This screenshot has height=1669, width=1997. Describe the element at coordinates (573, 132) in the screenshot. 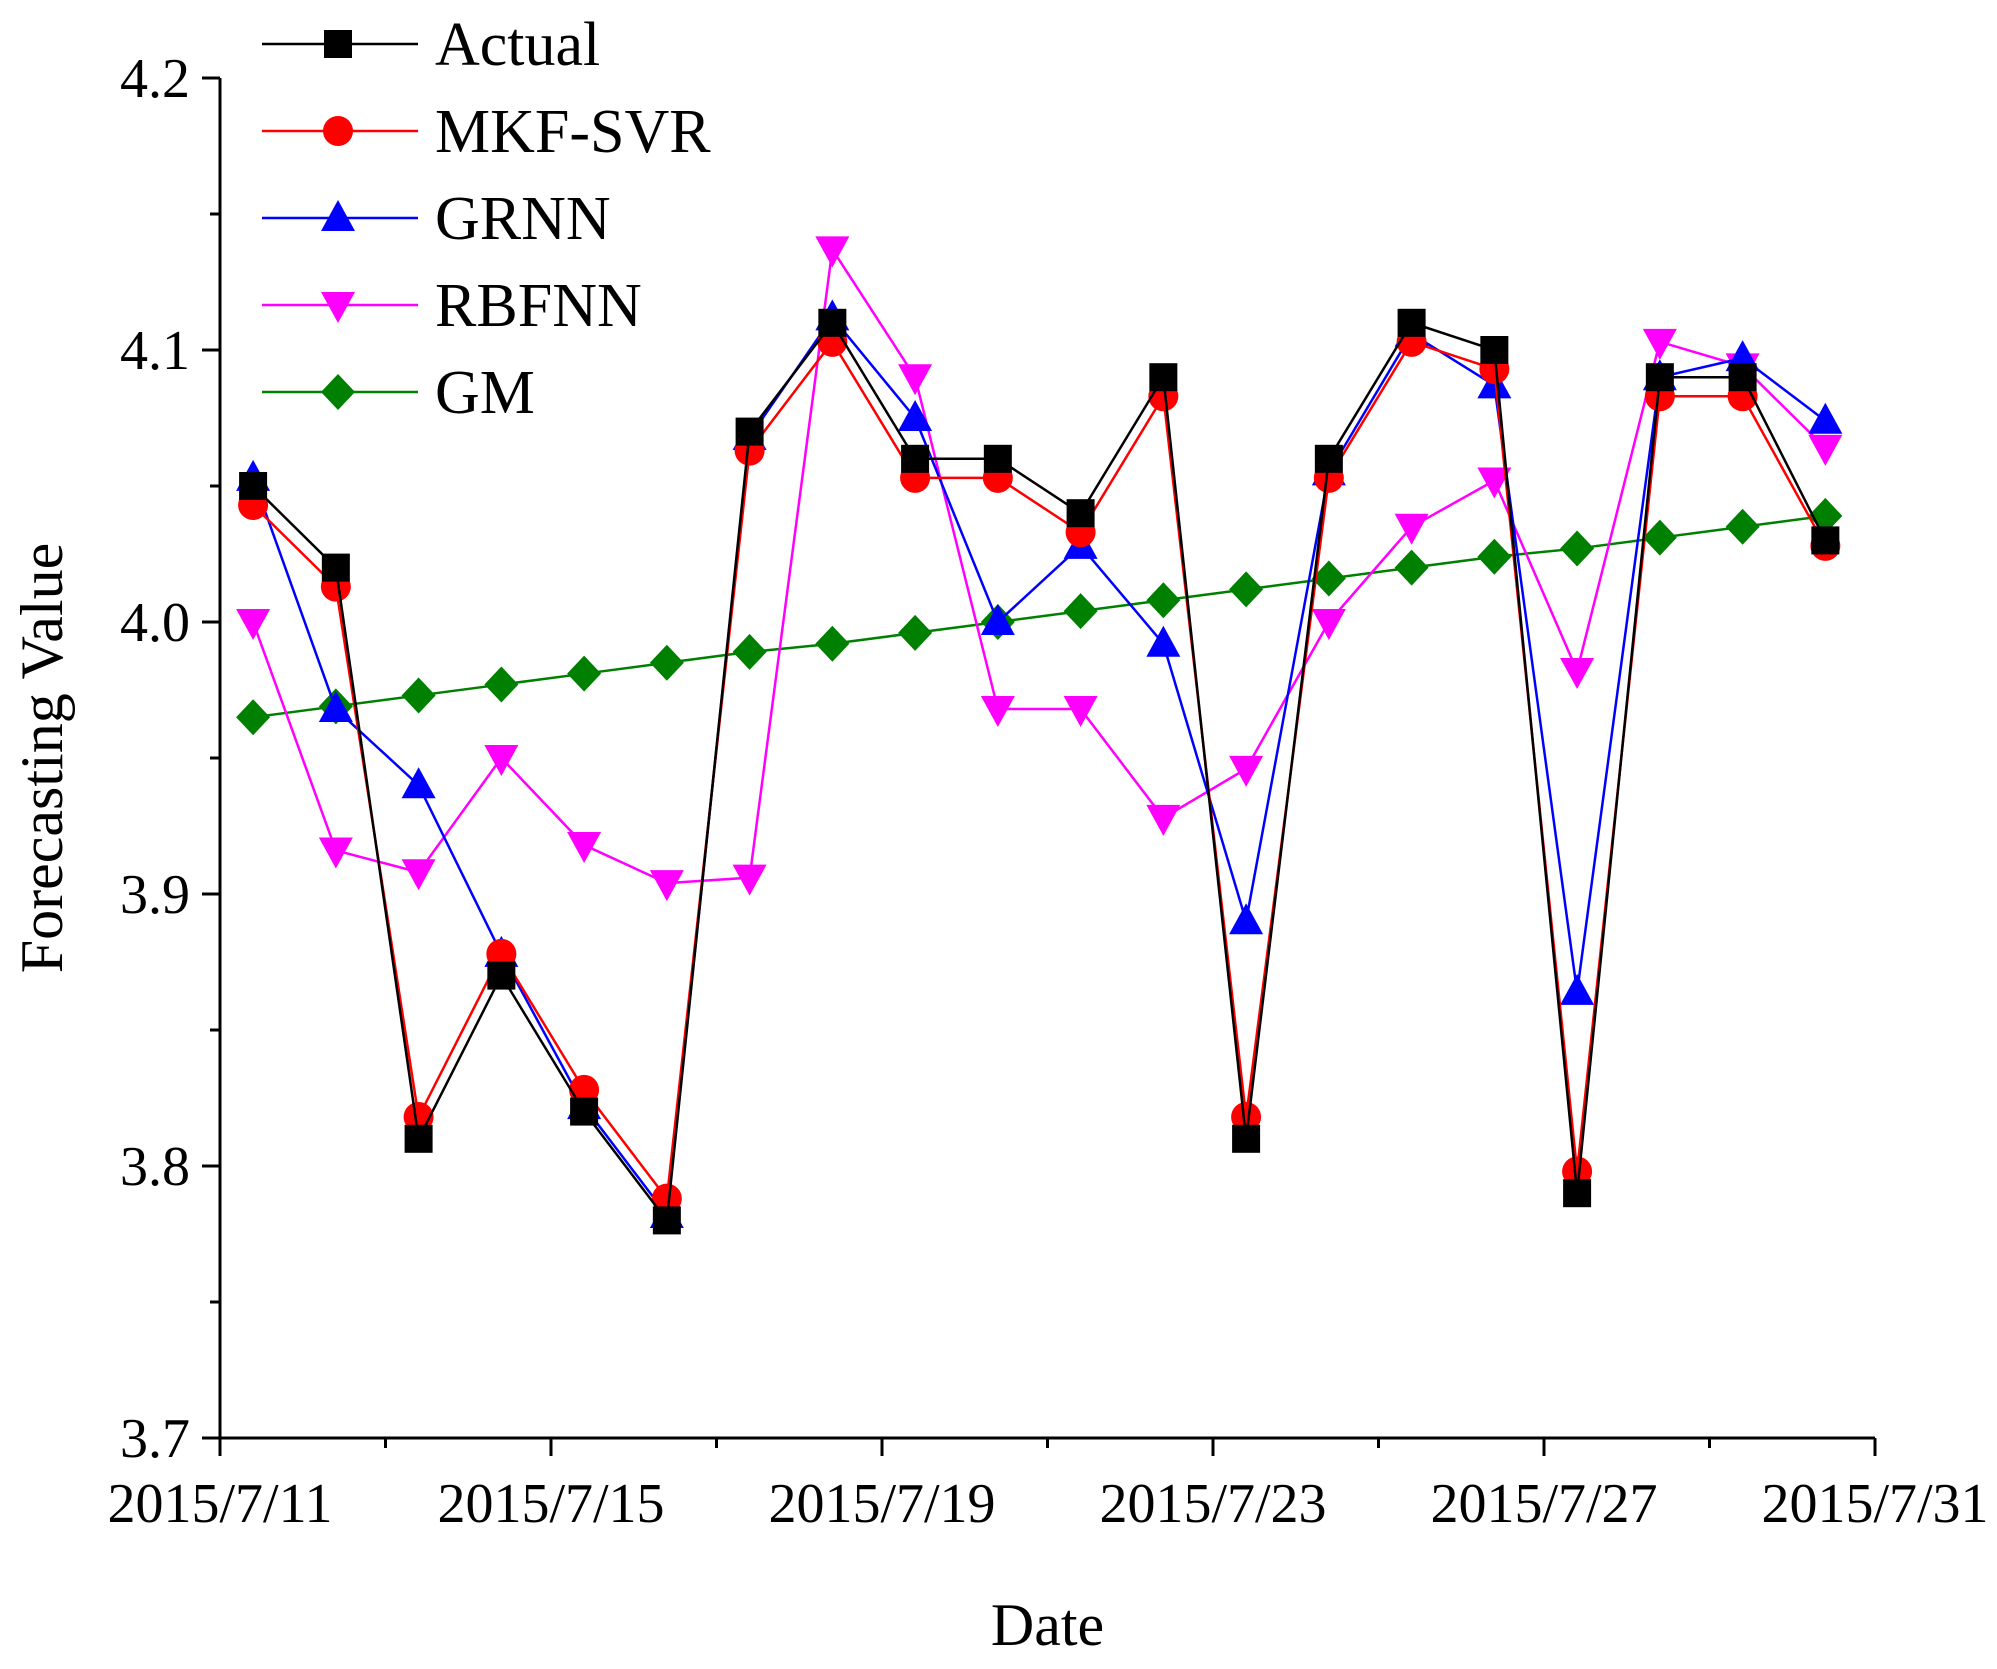

I see `legend-label-mkf-svr: MKF-SVR` at that location.